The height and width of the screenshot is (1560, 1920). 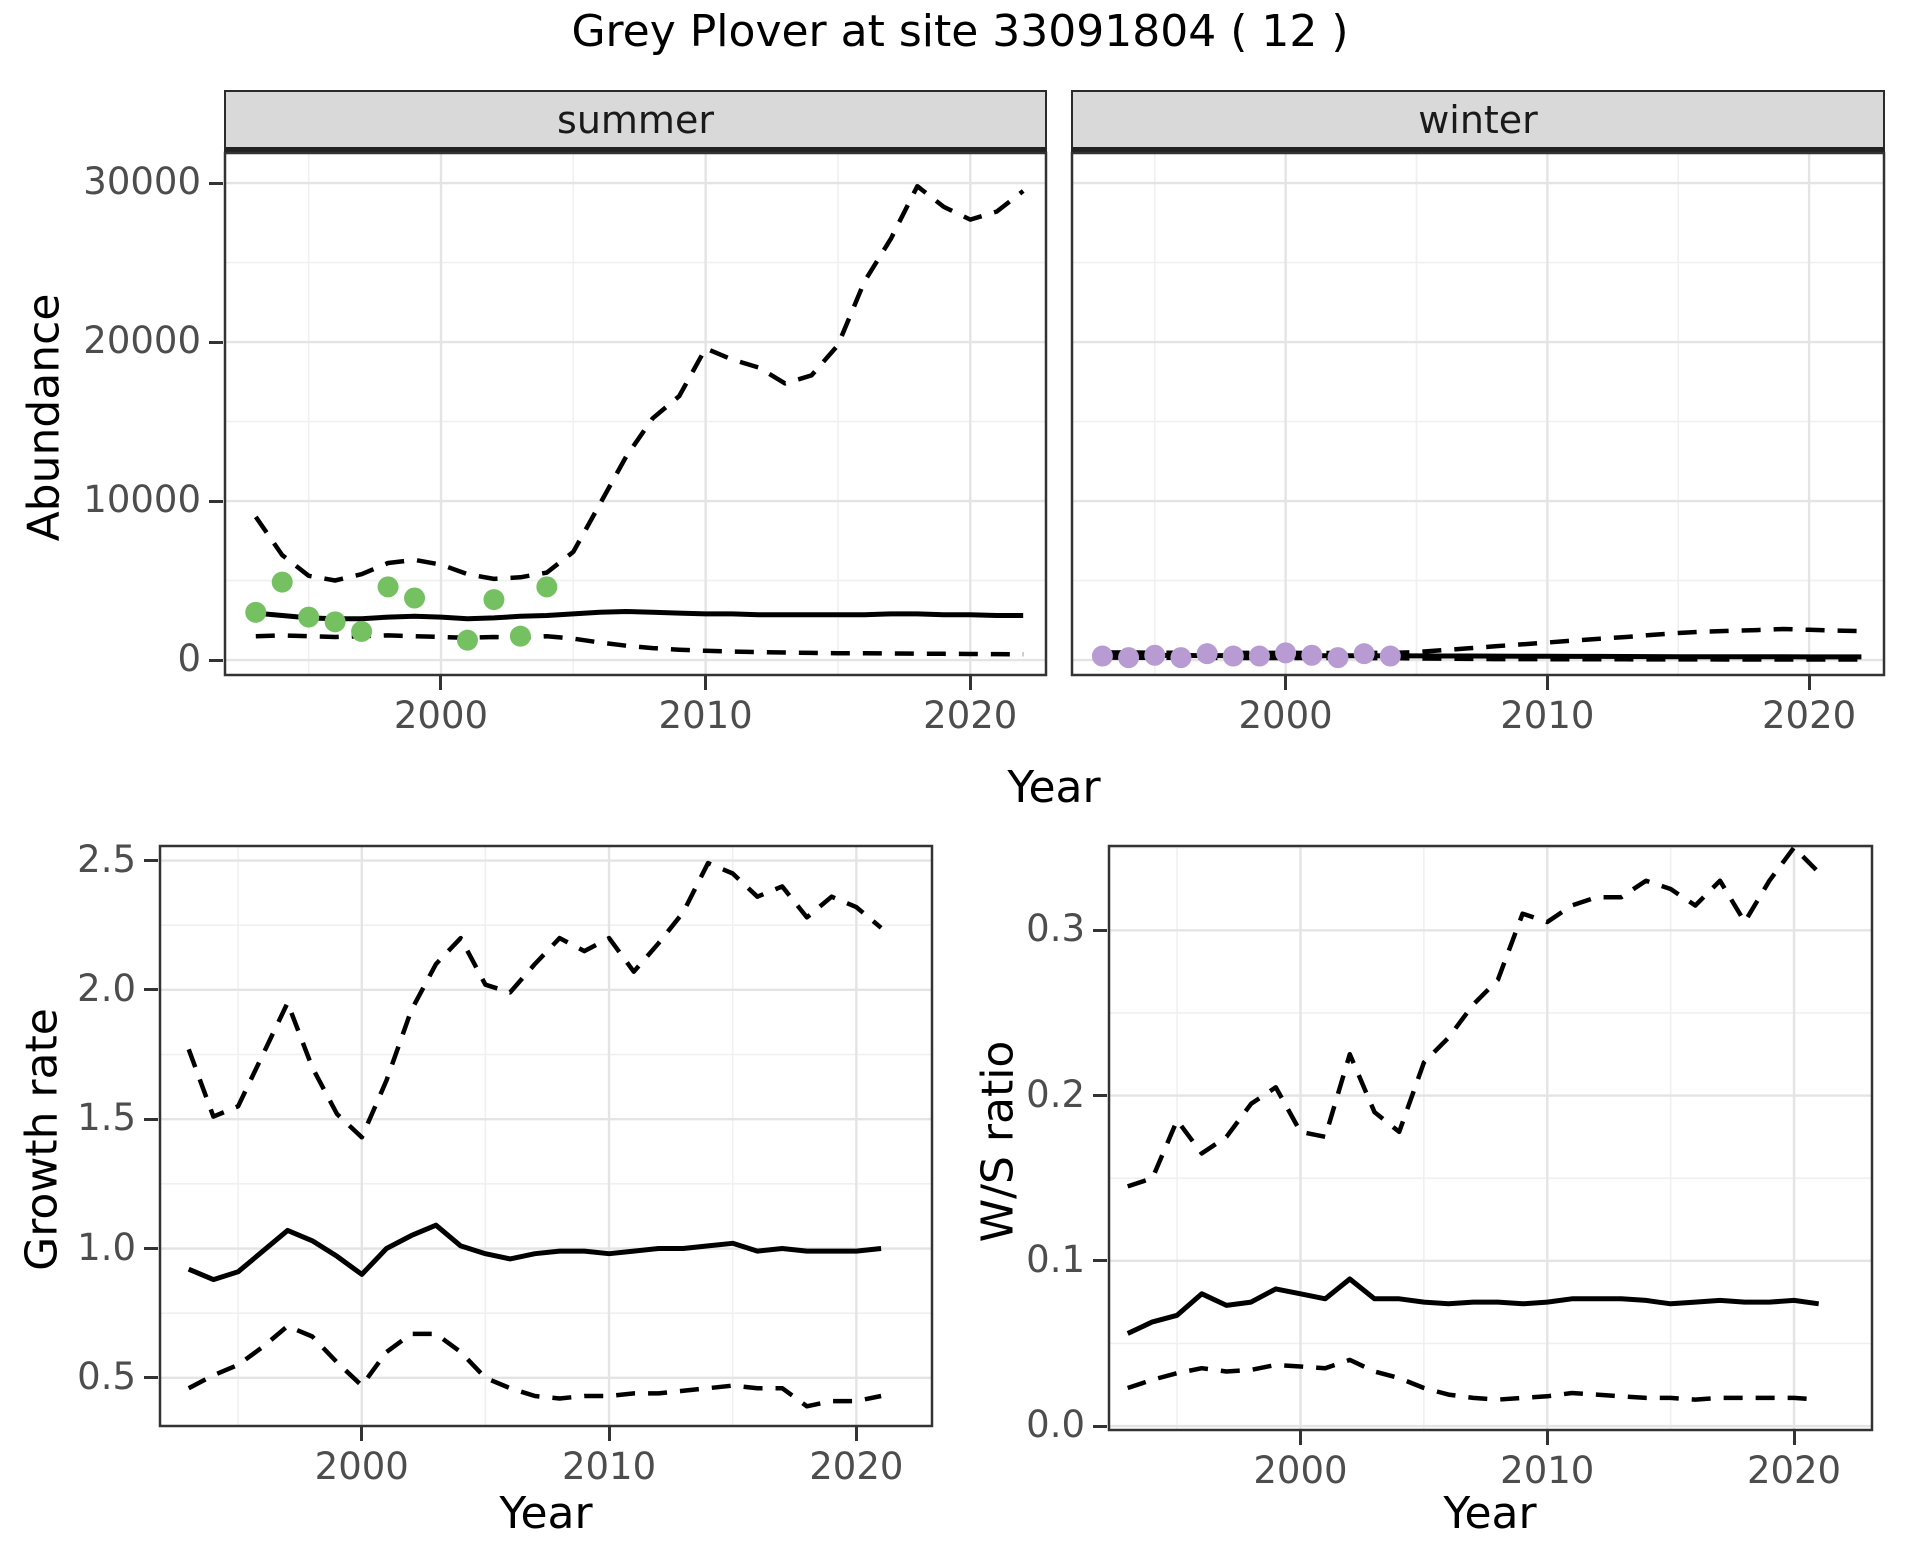 I want to click on facet-label-summer: summer, so click(x=635, y=119).